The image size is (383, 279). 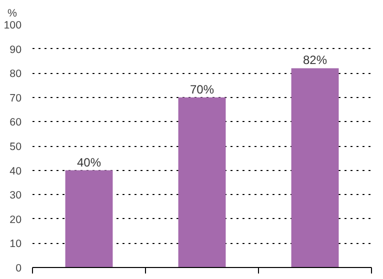 I want to click on y-tick-label: 60, so click(x=16, y=122).